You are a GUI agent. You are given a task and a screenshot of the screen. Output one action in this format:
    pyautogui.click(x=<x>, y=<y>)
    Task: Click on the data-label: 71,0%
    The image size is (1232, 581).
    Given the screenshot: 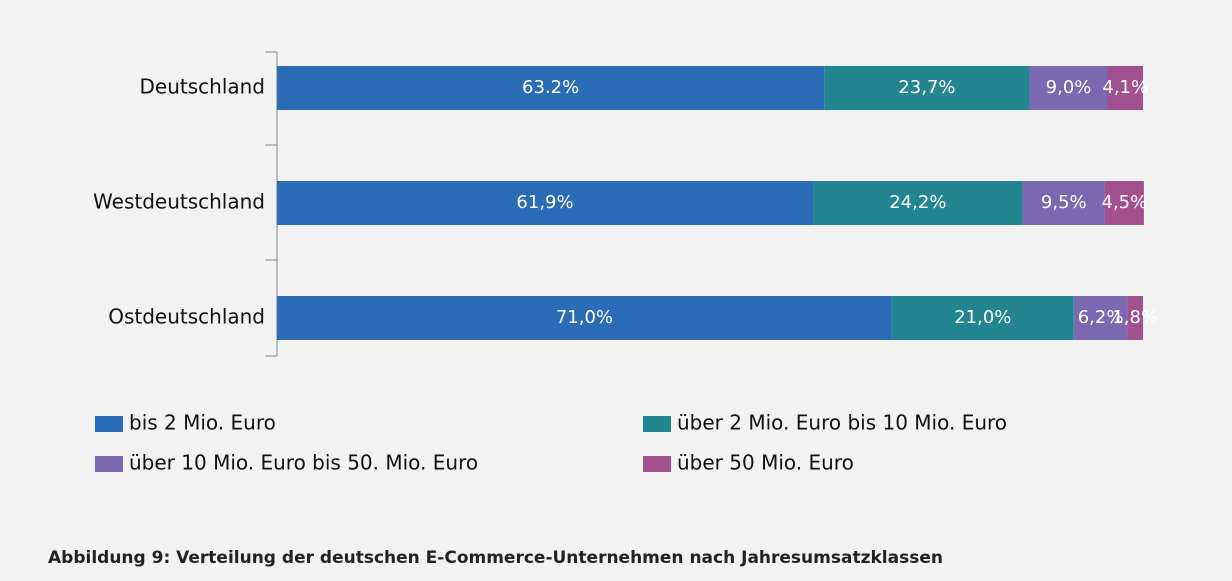 What is the action you would take?
    pyautogui.click(x=584, y=317)
    